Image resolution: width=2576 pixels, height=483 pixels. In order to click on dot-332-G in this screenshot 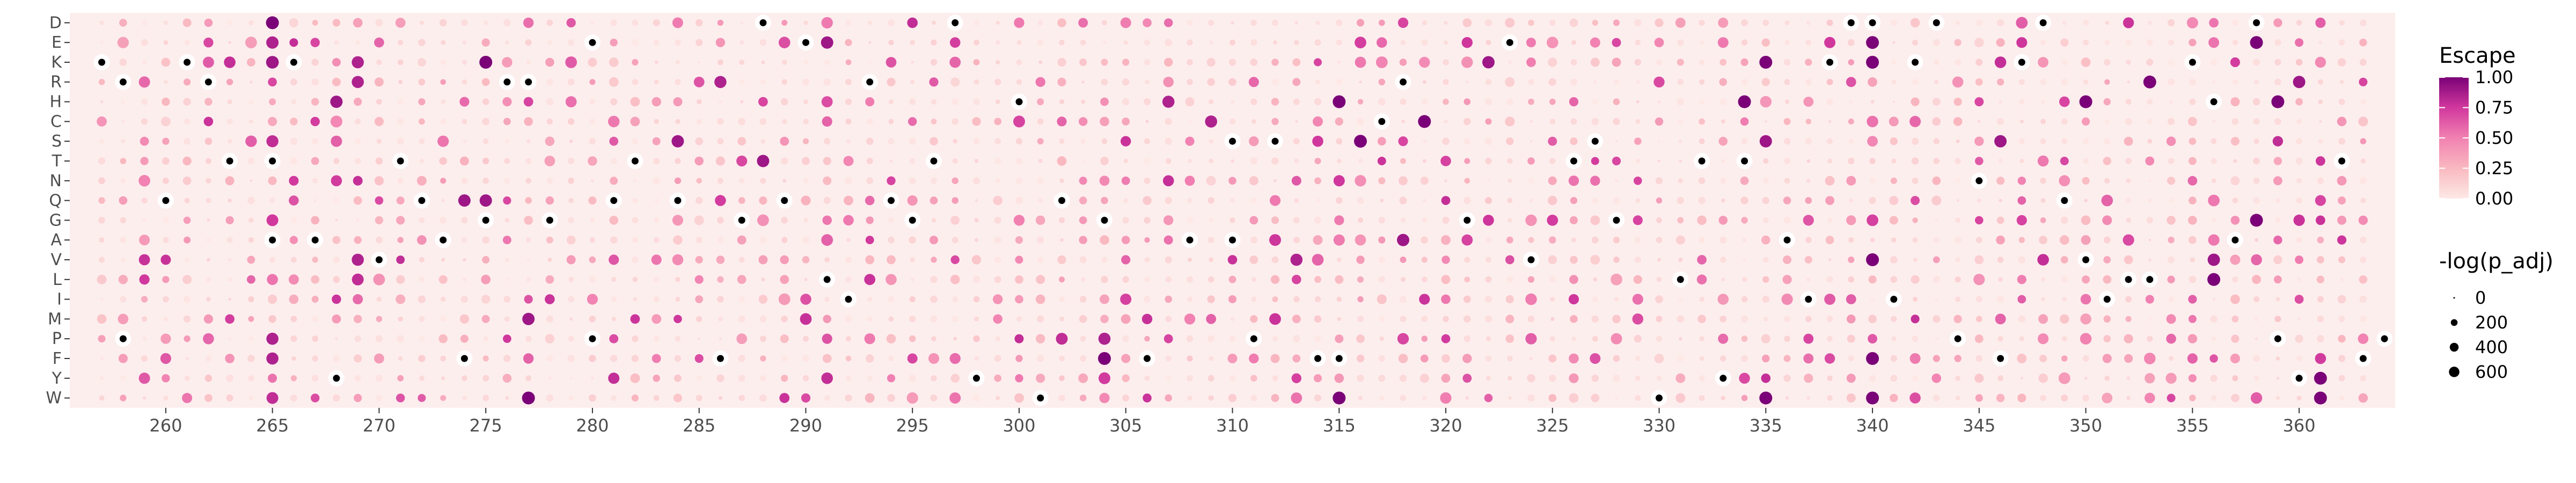, I will do `click(1702, 220)`.